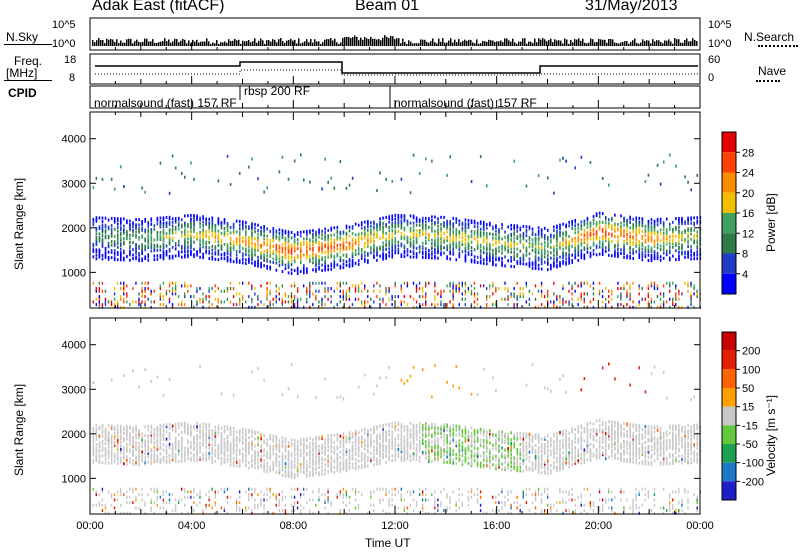 The image size is (800, 554). I want to click on nsky-tick-top: 10^5, so click(64, 25).